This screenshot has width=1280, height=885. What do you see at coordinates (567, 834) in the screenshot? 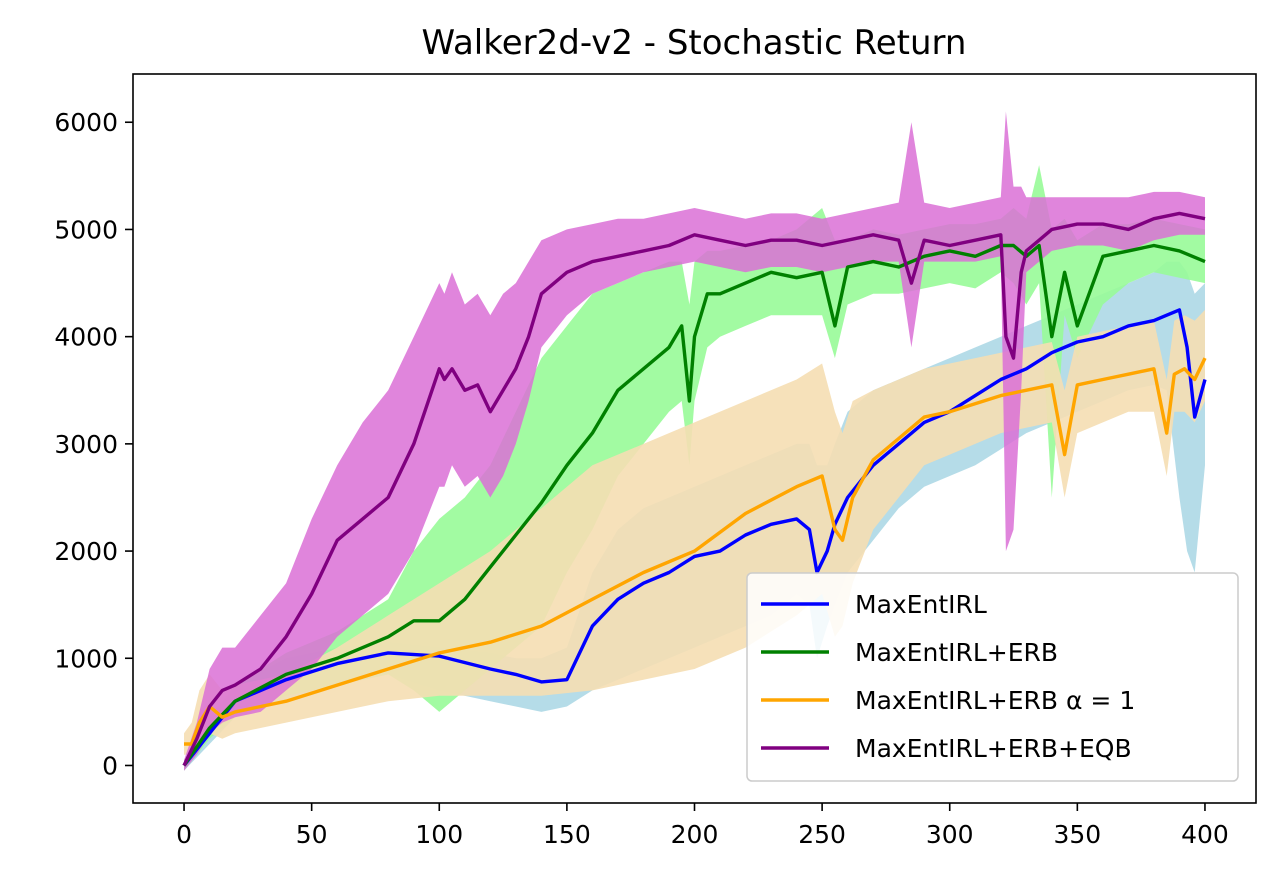
I see `x-tick-label: 150` at bounding box center [567, 834].